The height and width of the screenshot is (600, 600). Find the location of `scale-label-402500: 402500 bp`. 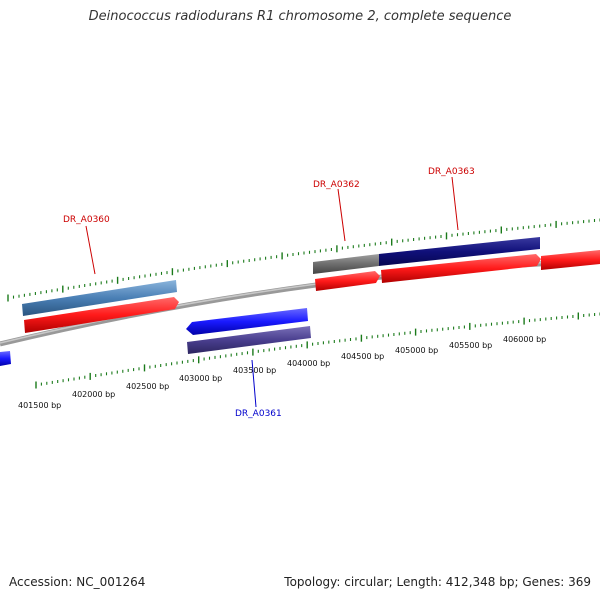

scale-label-402500: 402500 bp is located at coordinates (147, 386).